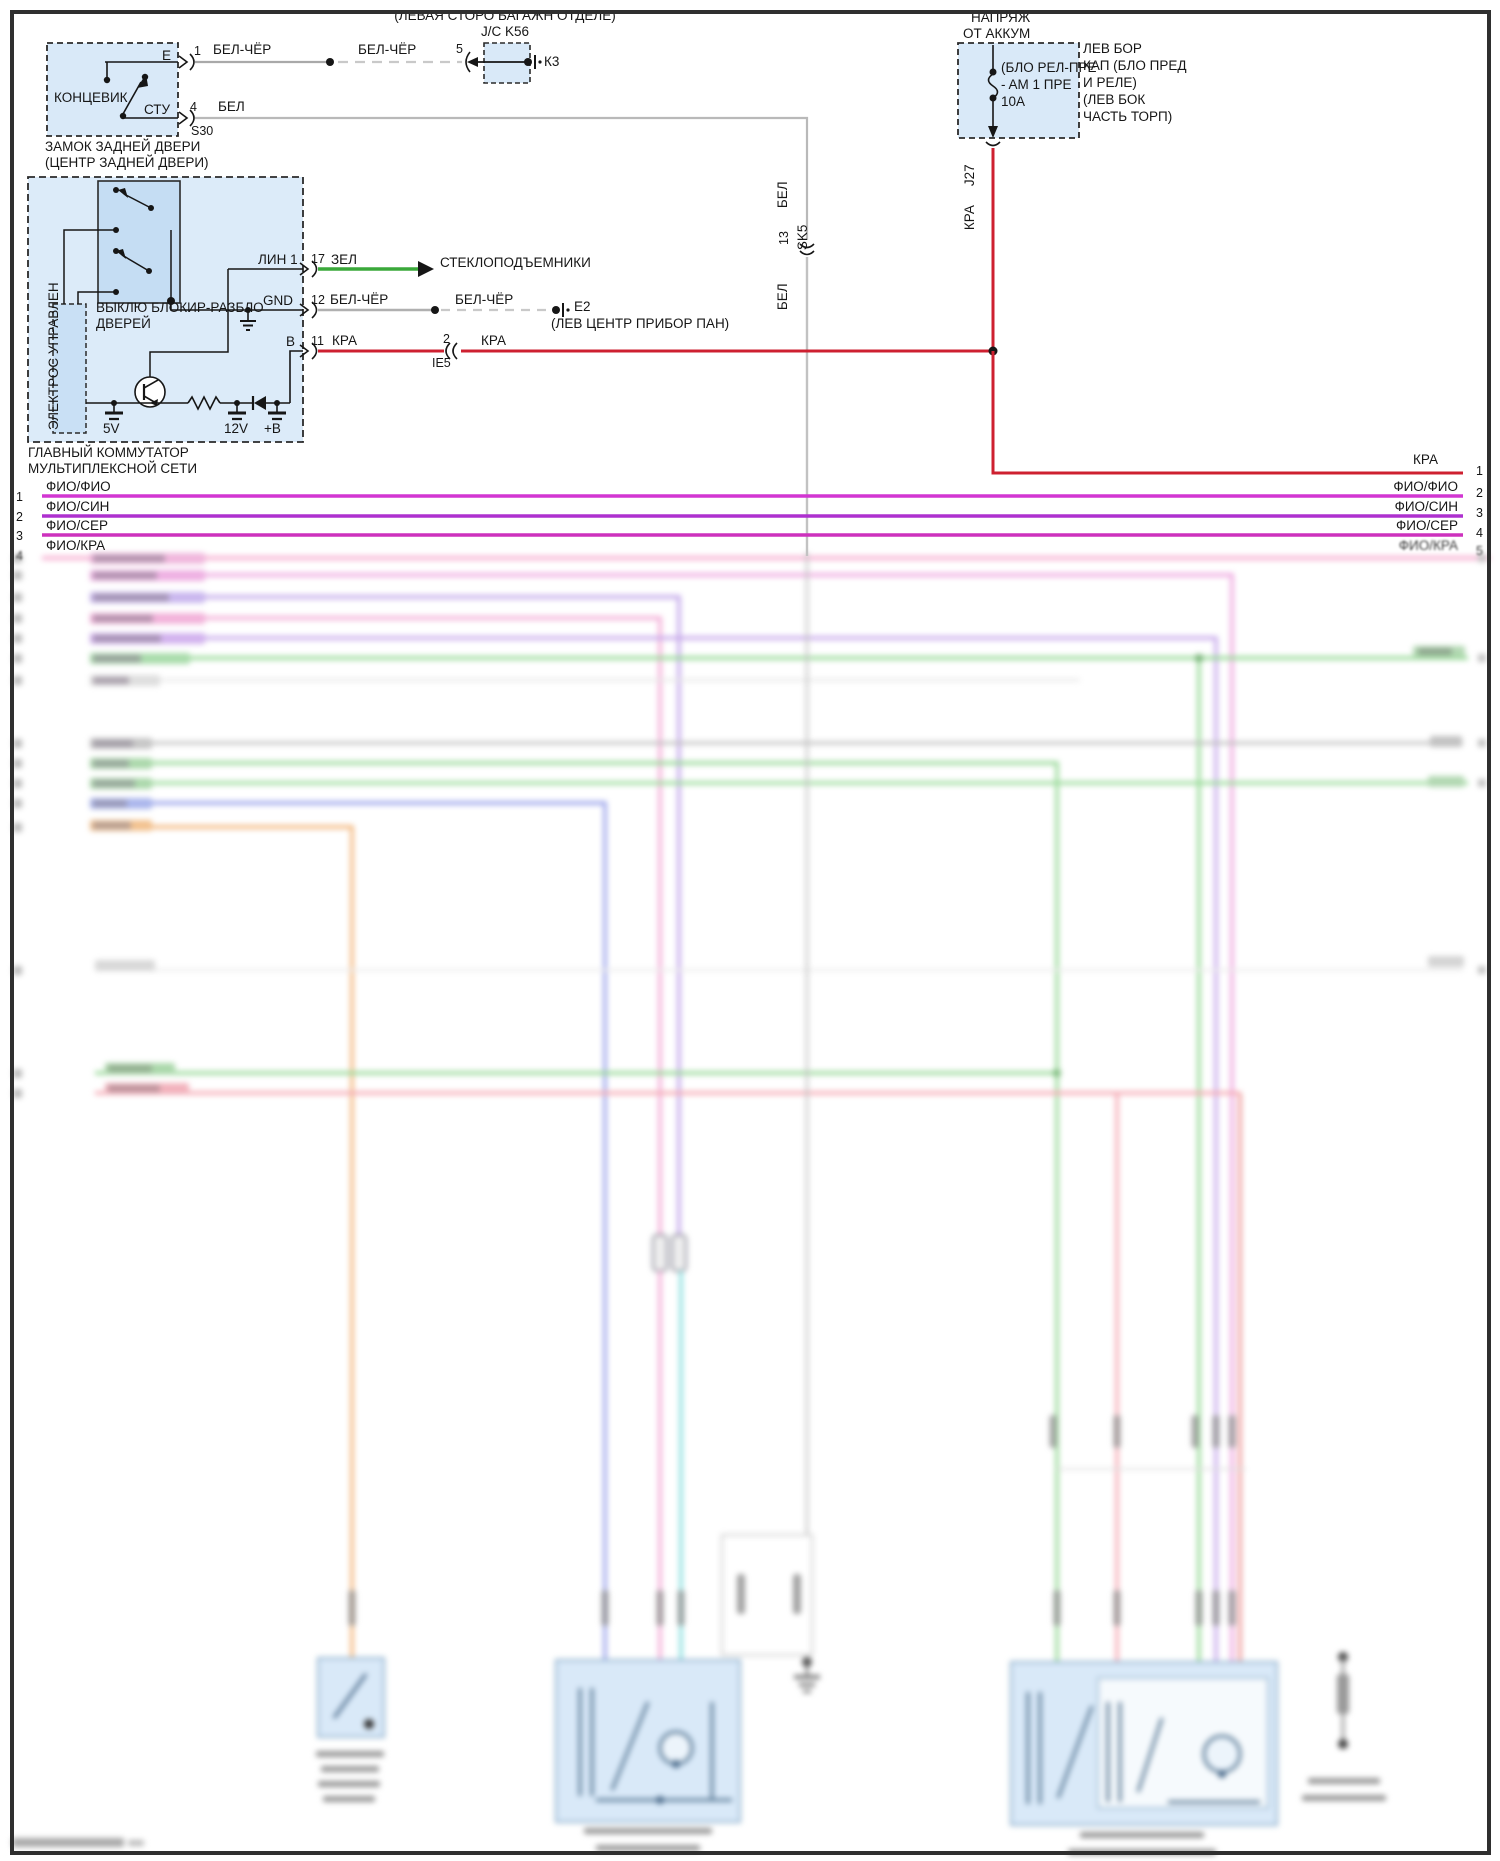 This screenshot has width=1500, height=1861. Describe the element at coordinates (552, 61) in the screenshot. I see `terminal-k3-label: К3` at that location.